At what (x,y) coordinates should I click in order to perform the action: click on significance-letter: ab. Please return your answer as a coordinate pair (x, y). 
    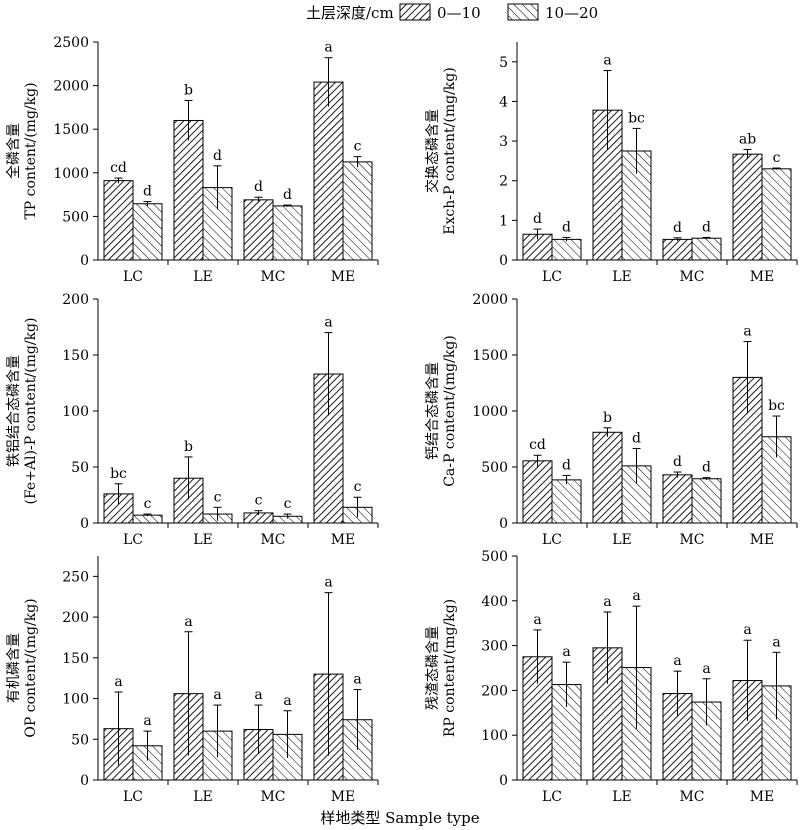
    Looking at the image, I should click on (747, 139).